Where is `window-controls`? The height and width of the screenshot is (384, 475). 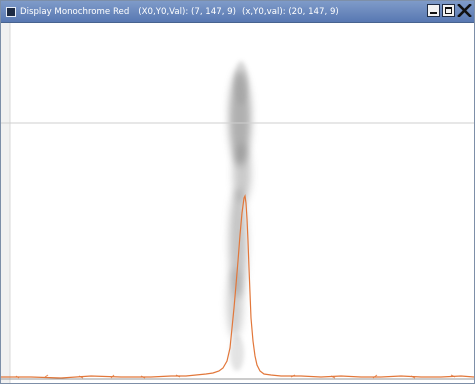 window-controls is located at coordinates (449, 10).